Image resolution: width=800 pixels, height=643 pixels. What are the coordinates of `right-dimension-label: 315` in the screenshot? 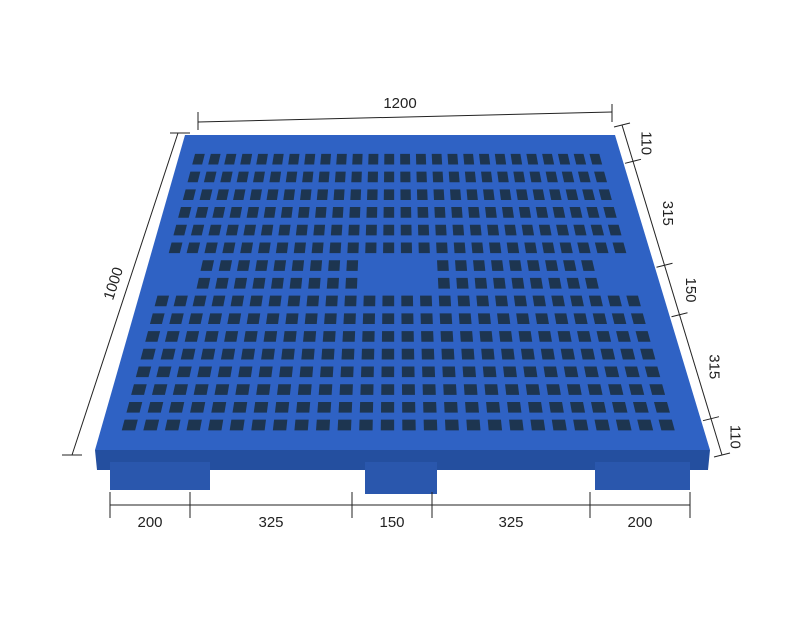 It's located at (667, 213).